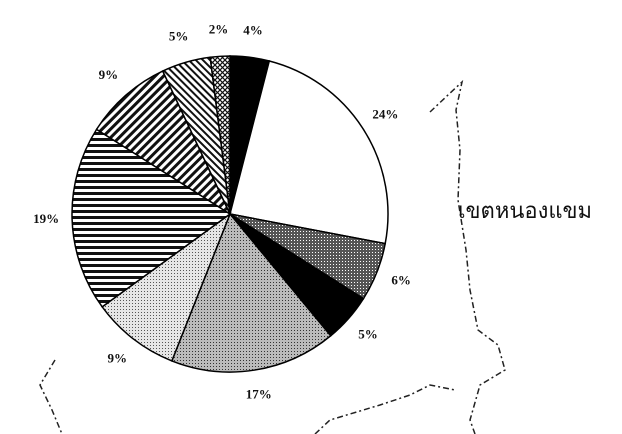 Image resolution: width=622 pixels, height=434 pixels. Describe the element at coordinates (525, 211) in the screenshot. I see `annotation: เขตหนองแขม` at that location.